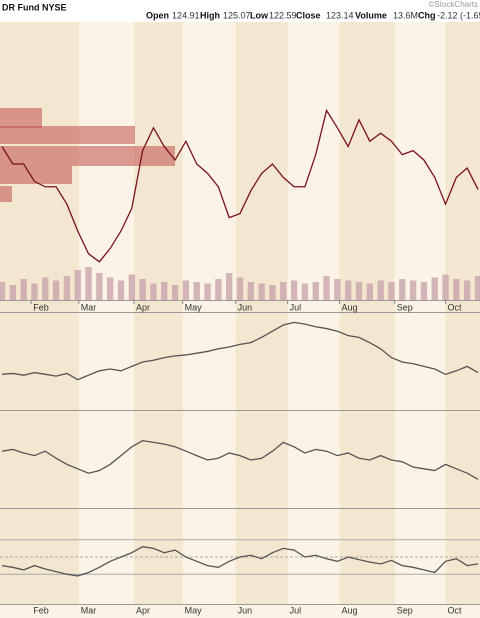 The image size is (480, 618). Describe the element at coordinates (308, 15) in the screenshot. I see `close-label: Close` at that location.